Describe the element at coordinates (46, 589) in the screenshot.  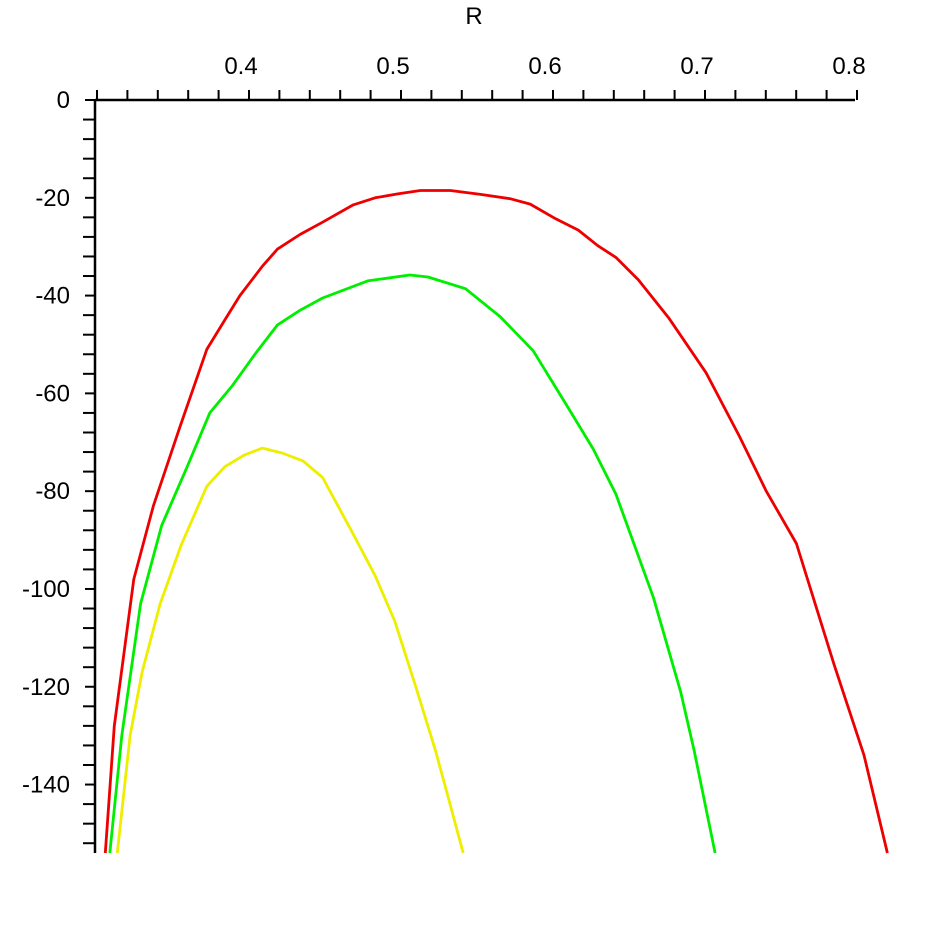
I see `y-tick-label: -100` at that location.